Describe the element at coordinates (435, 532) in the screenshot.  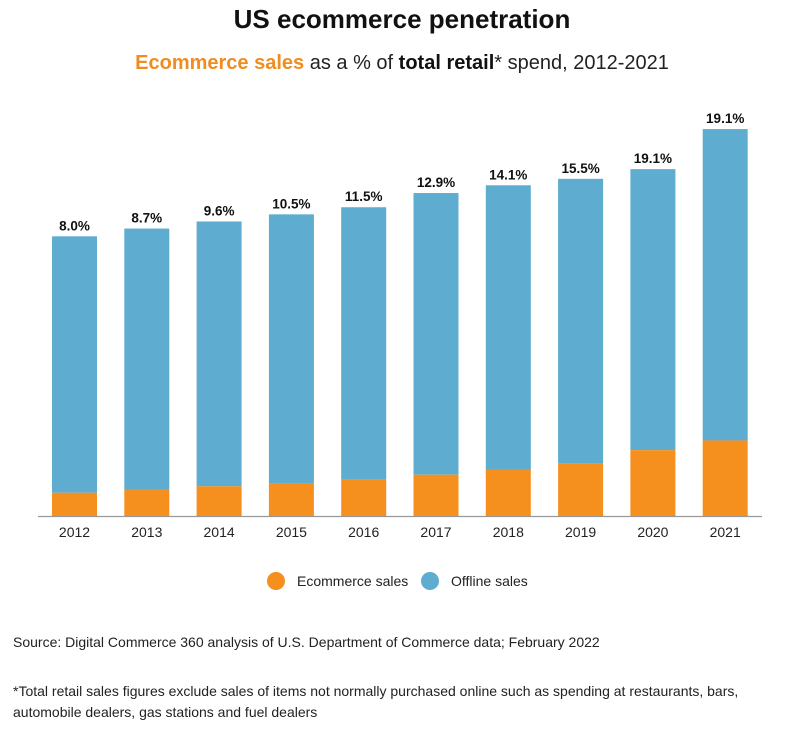
I see `x-tick-label: 2017` at that location.